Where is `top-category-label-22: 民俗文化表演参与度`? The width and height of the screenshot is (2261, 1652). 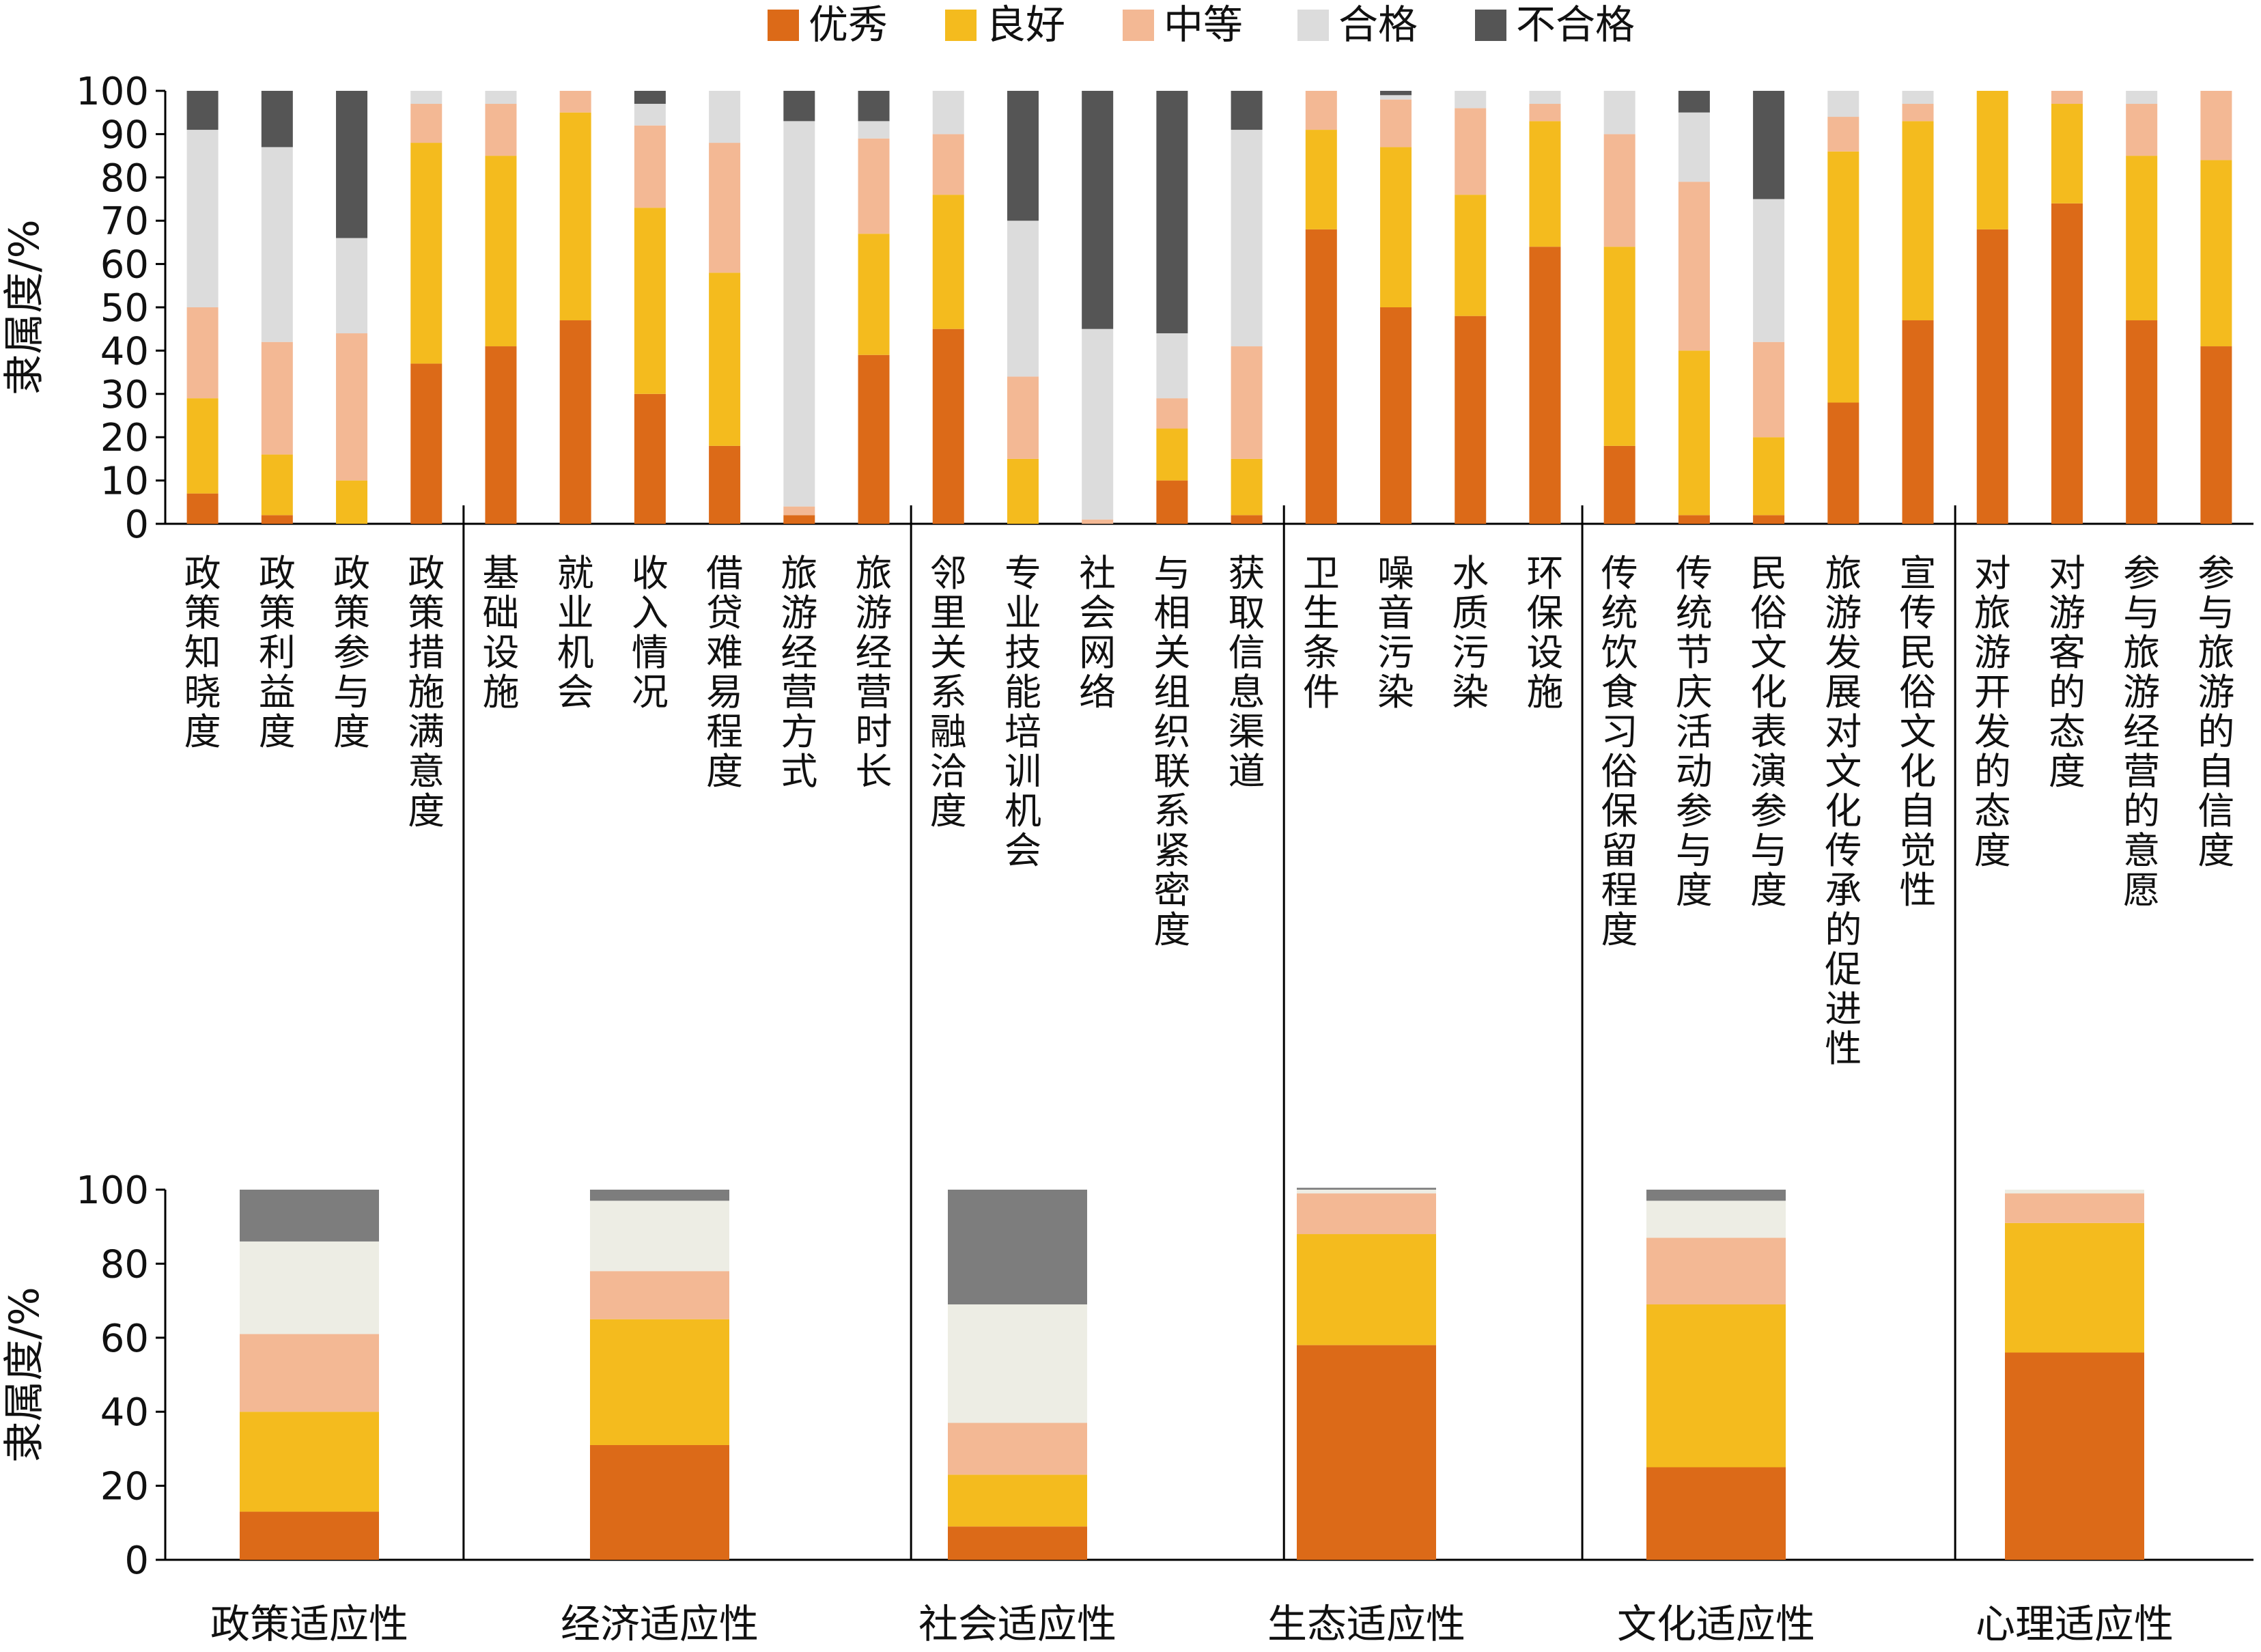
top-category-label-22: 民俗文化表演参与度 is located at coordinates (1768, 732).